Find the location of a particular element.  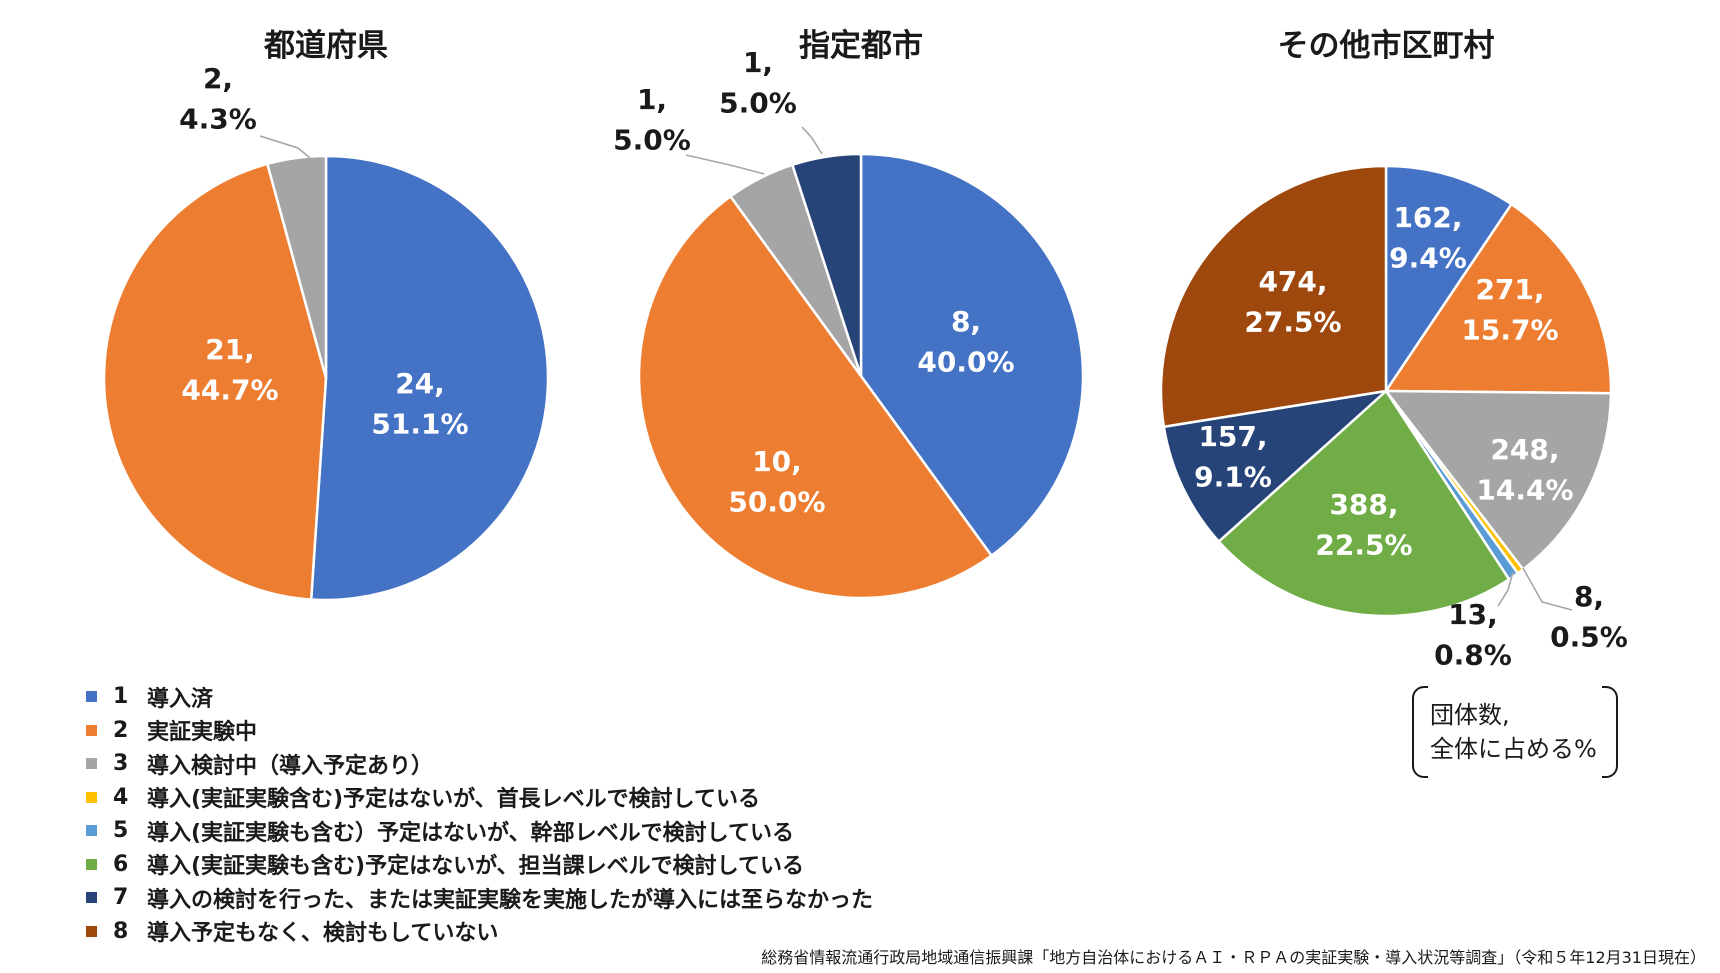

data-label: 474, 27.5% is located at coordinates (1292, 302).